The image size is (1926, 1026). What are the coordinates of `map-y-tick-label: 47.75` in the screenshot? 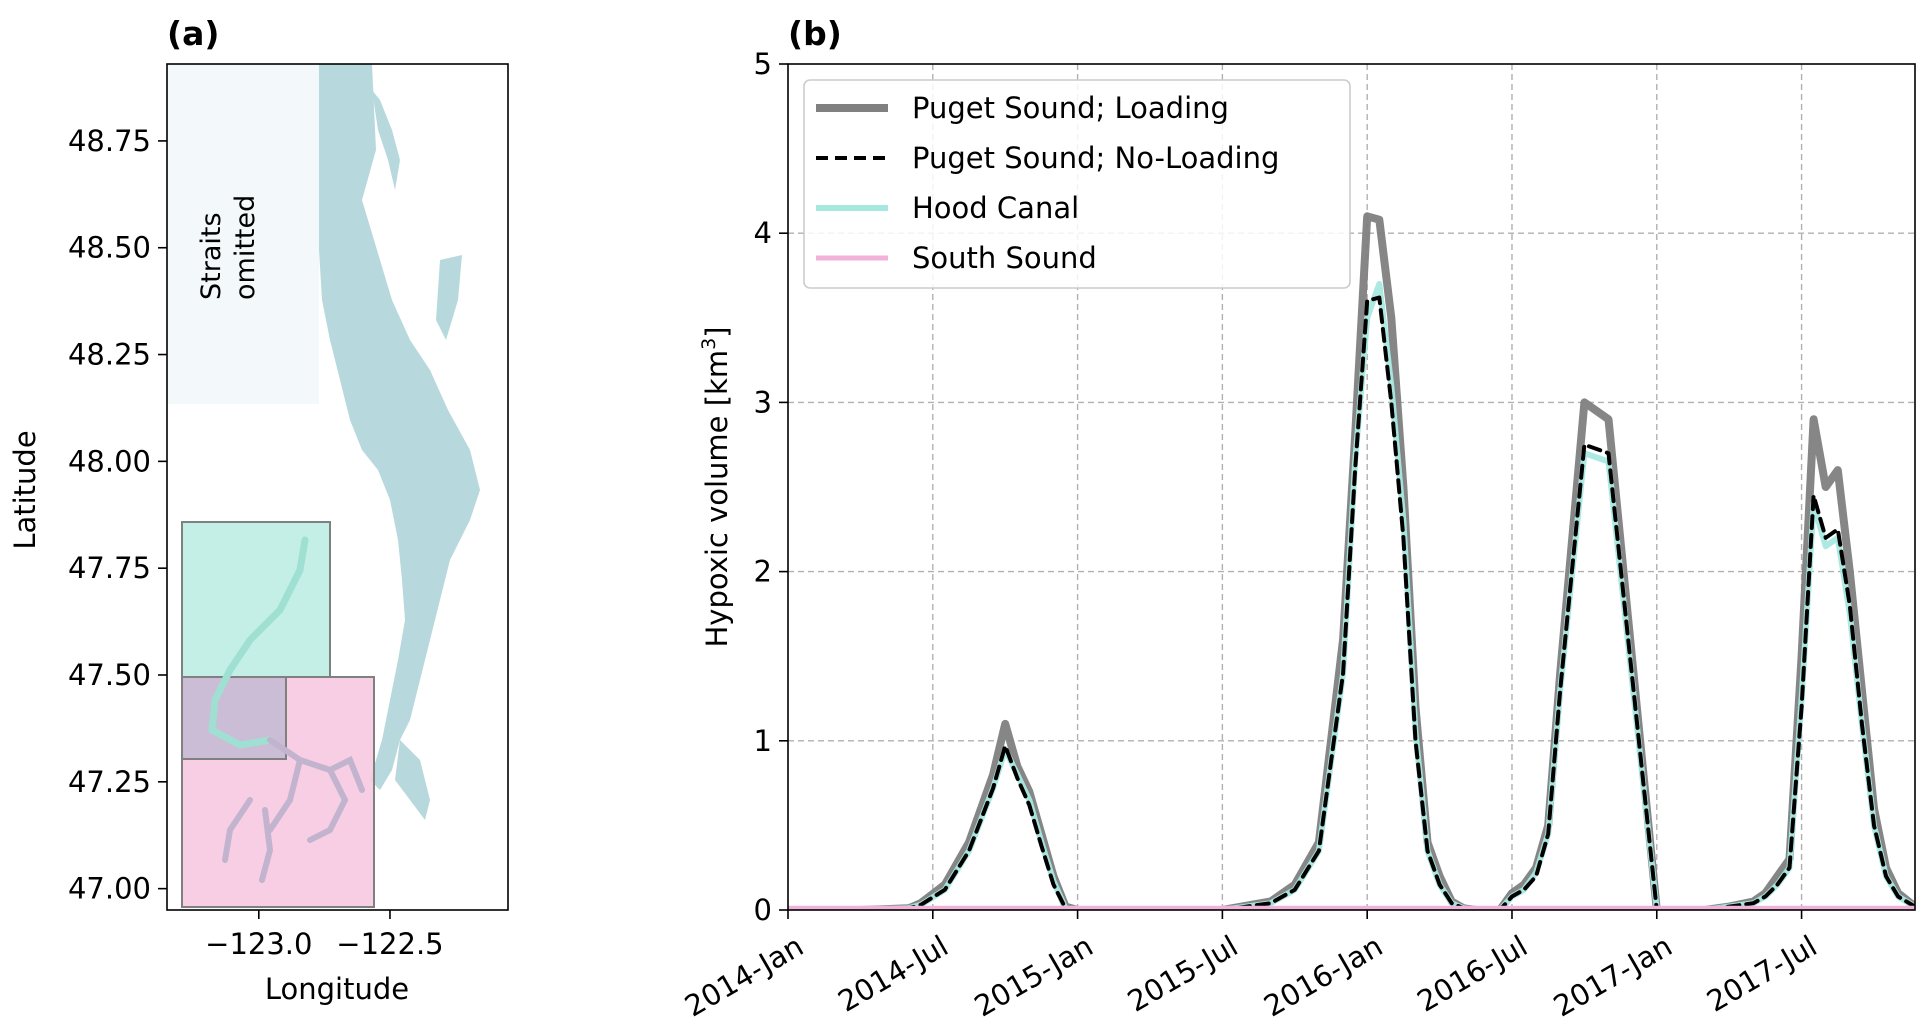 It's located at (109, 568).